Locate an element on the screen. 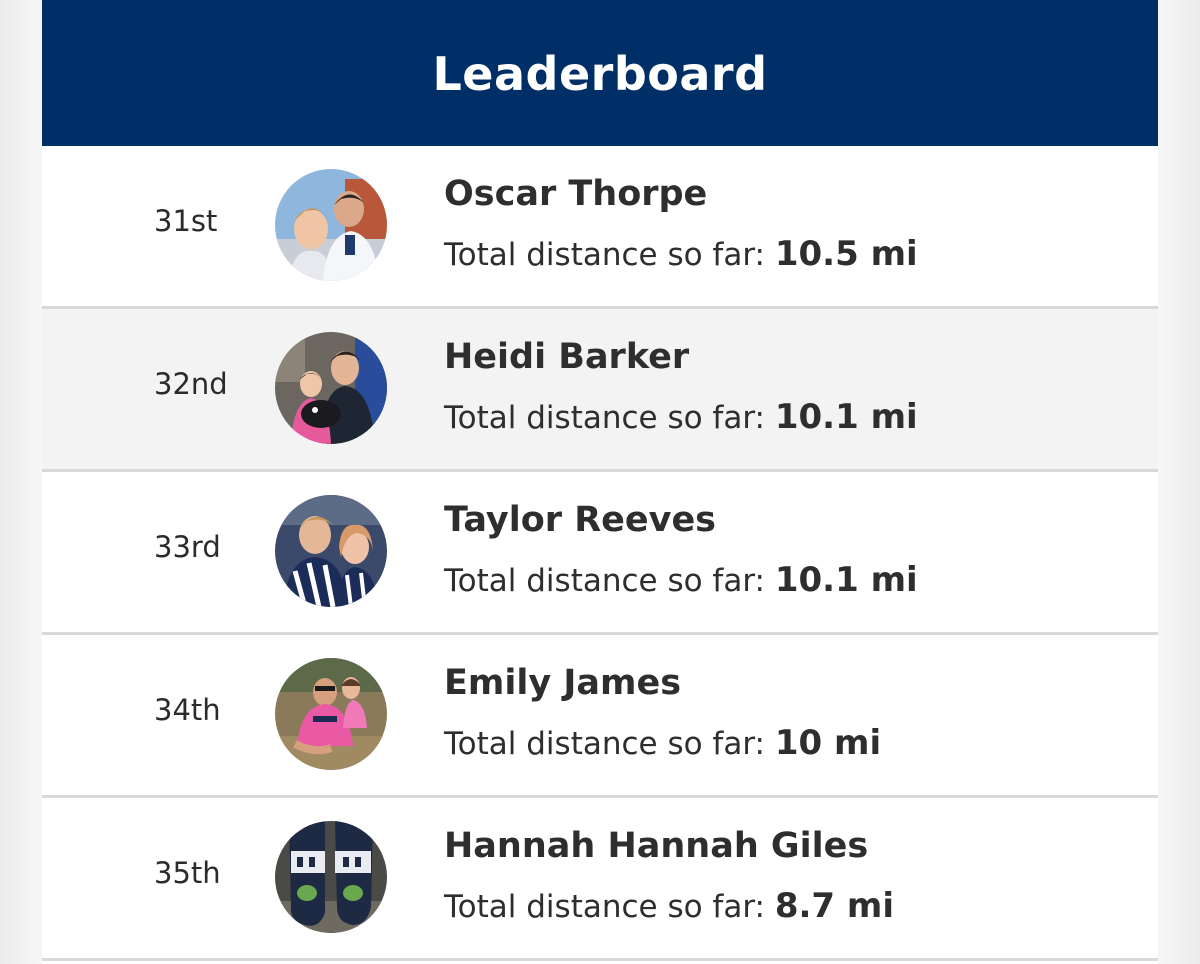 The width and height of the screenshot is (1200, 964). player-name: Oscar Thorpe is located at coordinates (576, 194).